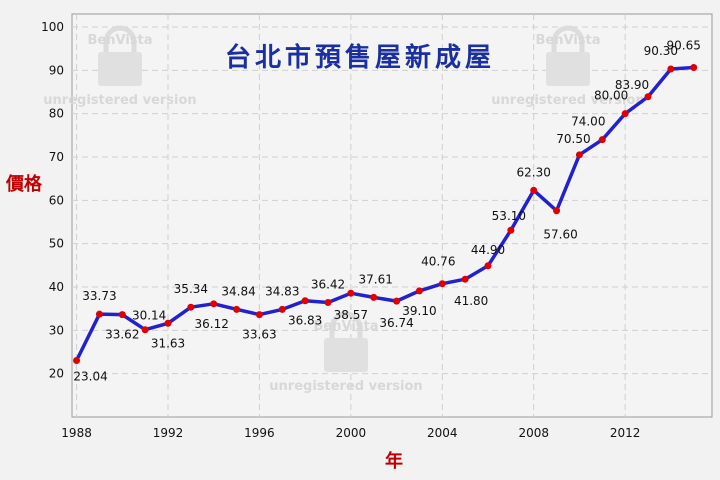 The image size is (720, 480). I want to click on data-label: 36.42, so click(328, 285).